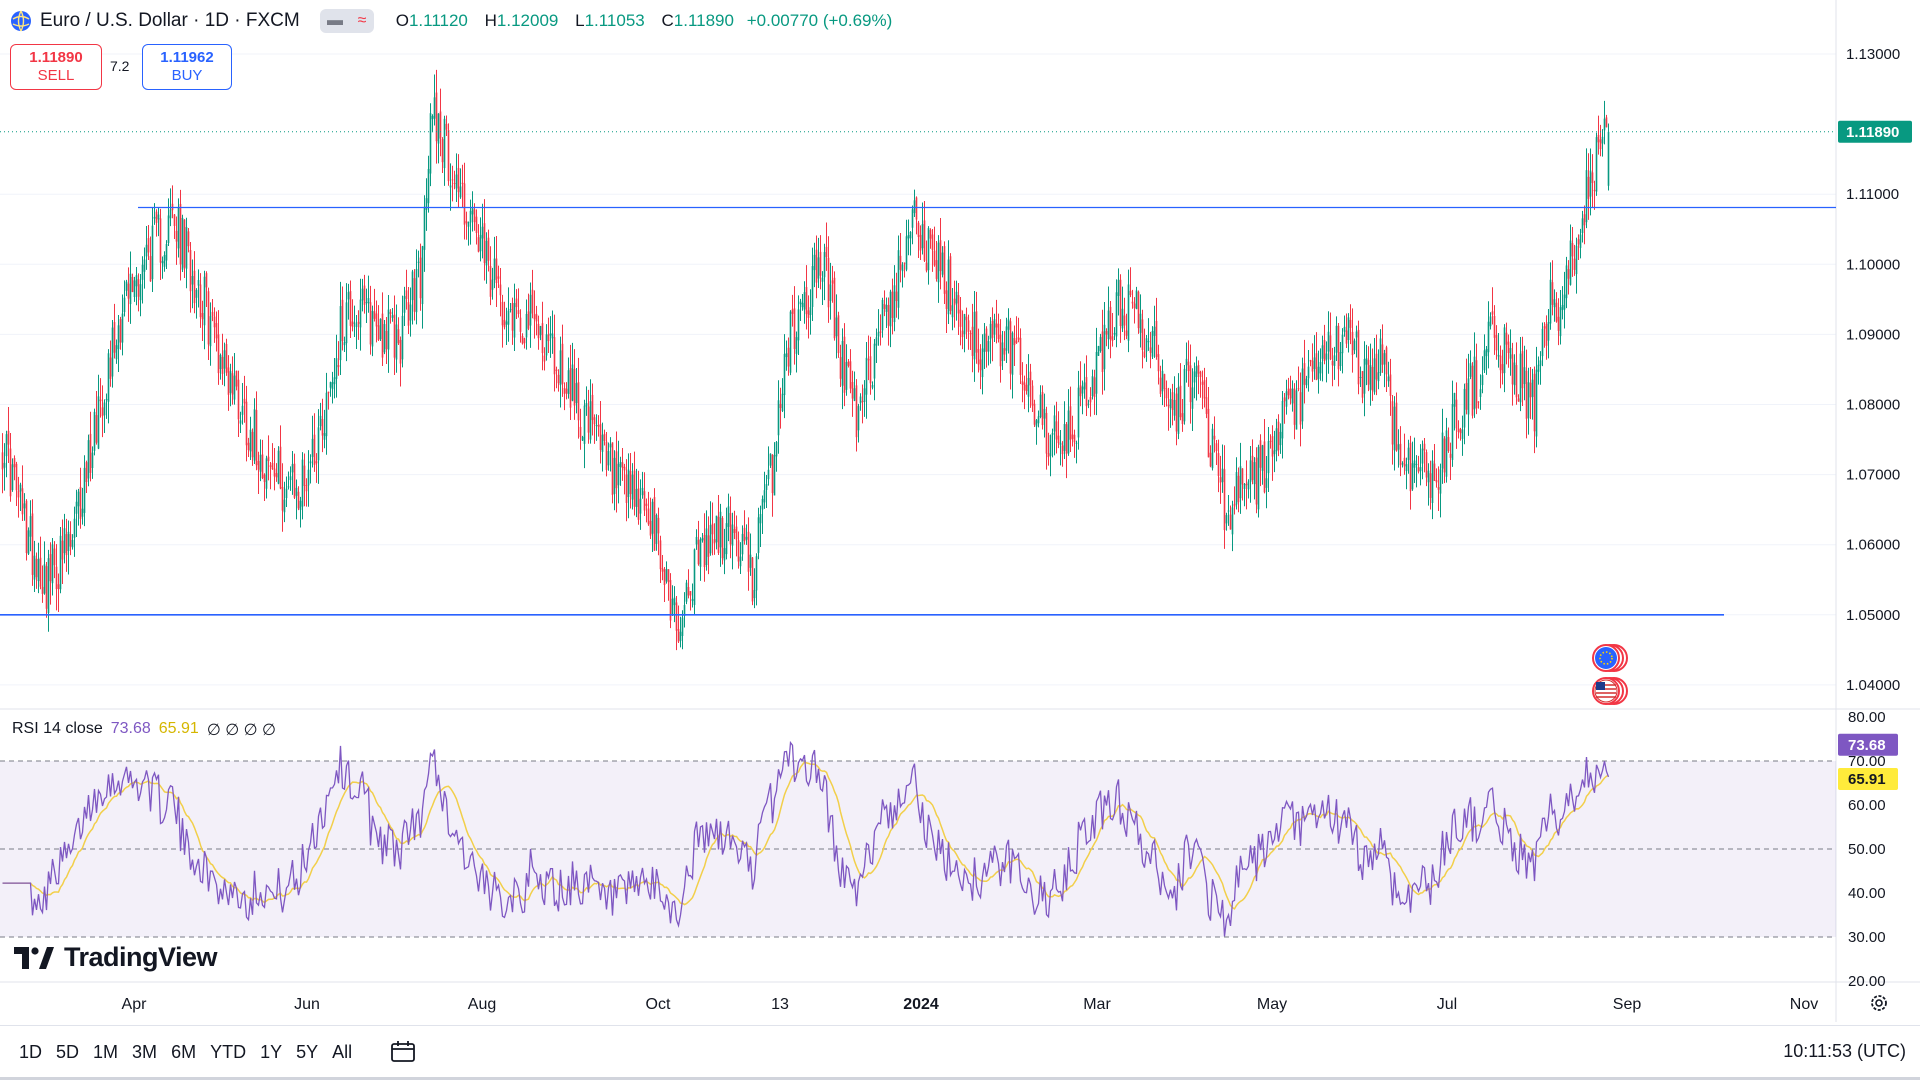 The height and width of the screenshot is (1080, 1920). I want to click on range-1y: 1Y, so click(271, 1051).